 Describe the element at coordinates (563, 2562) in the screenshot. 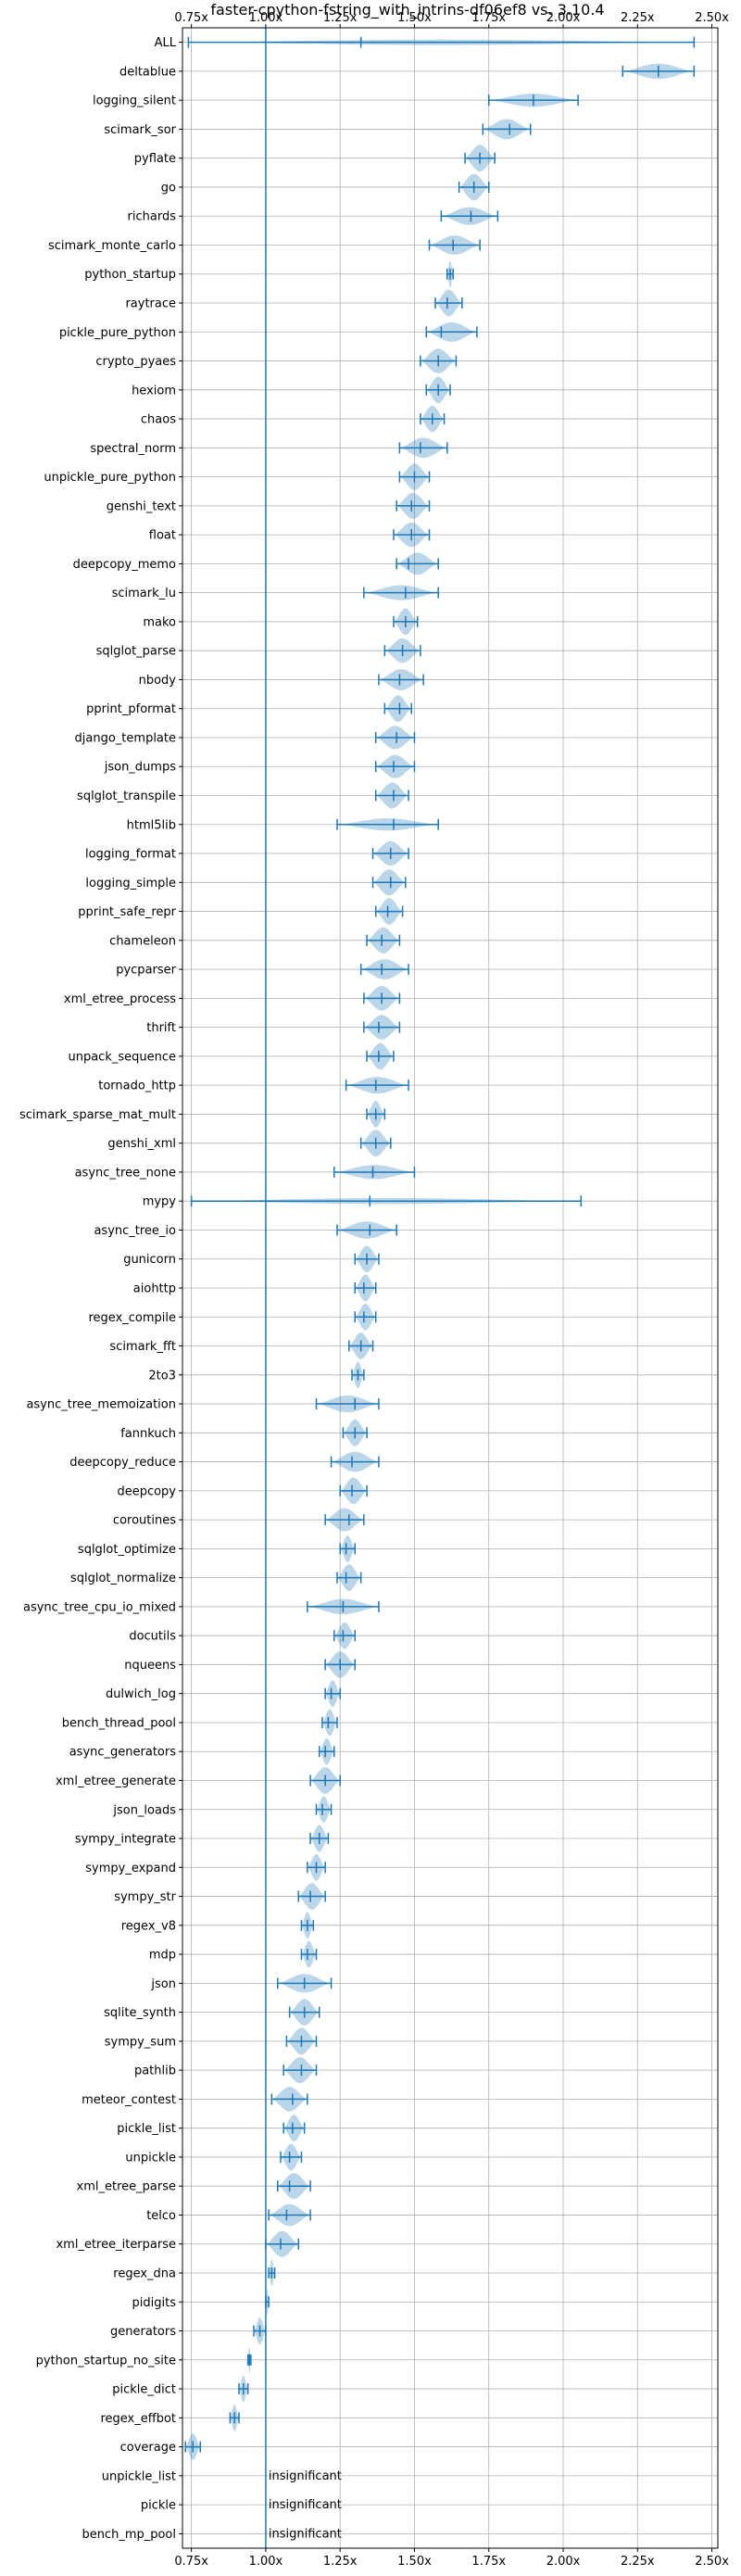

I see `x-tick-label-bottom: 2.00x` at that location.